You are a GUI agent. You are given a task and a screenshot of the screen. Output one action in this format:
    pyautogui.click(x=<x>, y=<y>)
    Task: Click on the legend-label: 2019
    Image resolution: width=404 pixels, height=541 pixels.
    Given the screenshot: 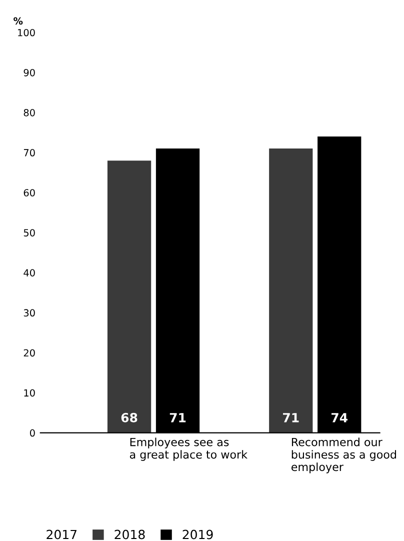 What is the action you would take?
    pyautogui.click(x=197, y=535)
    